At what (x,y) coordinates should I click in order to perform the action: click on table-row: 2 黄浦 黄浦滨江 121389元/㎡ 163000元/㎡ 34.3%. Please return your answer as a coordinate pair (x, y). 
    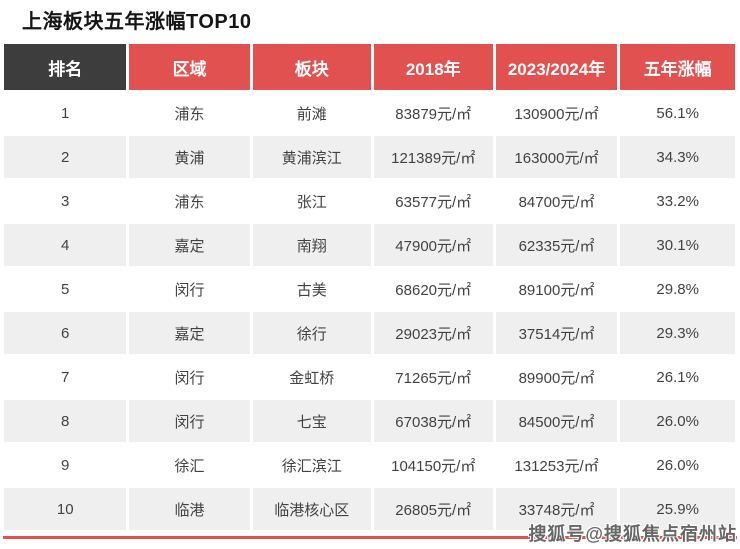
    Looking at the image, I should click on (369, 157).